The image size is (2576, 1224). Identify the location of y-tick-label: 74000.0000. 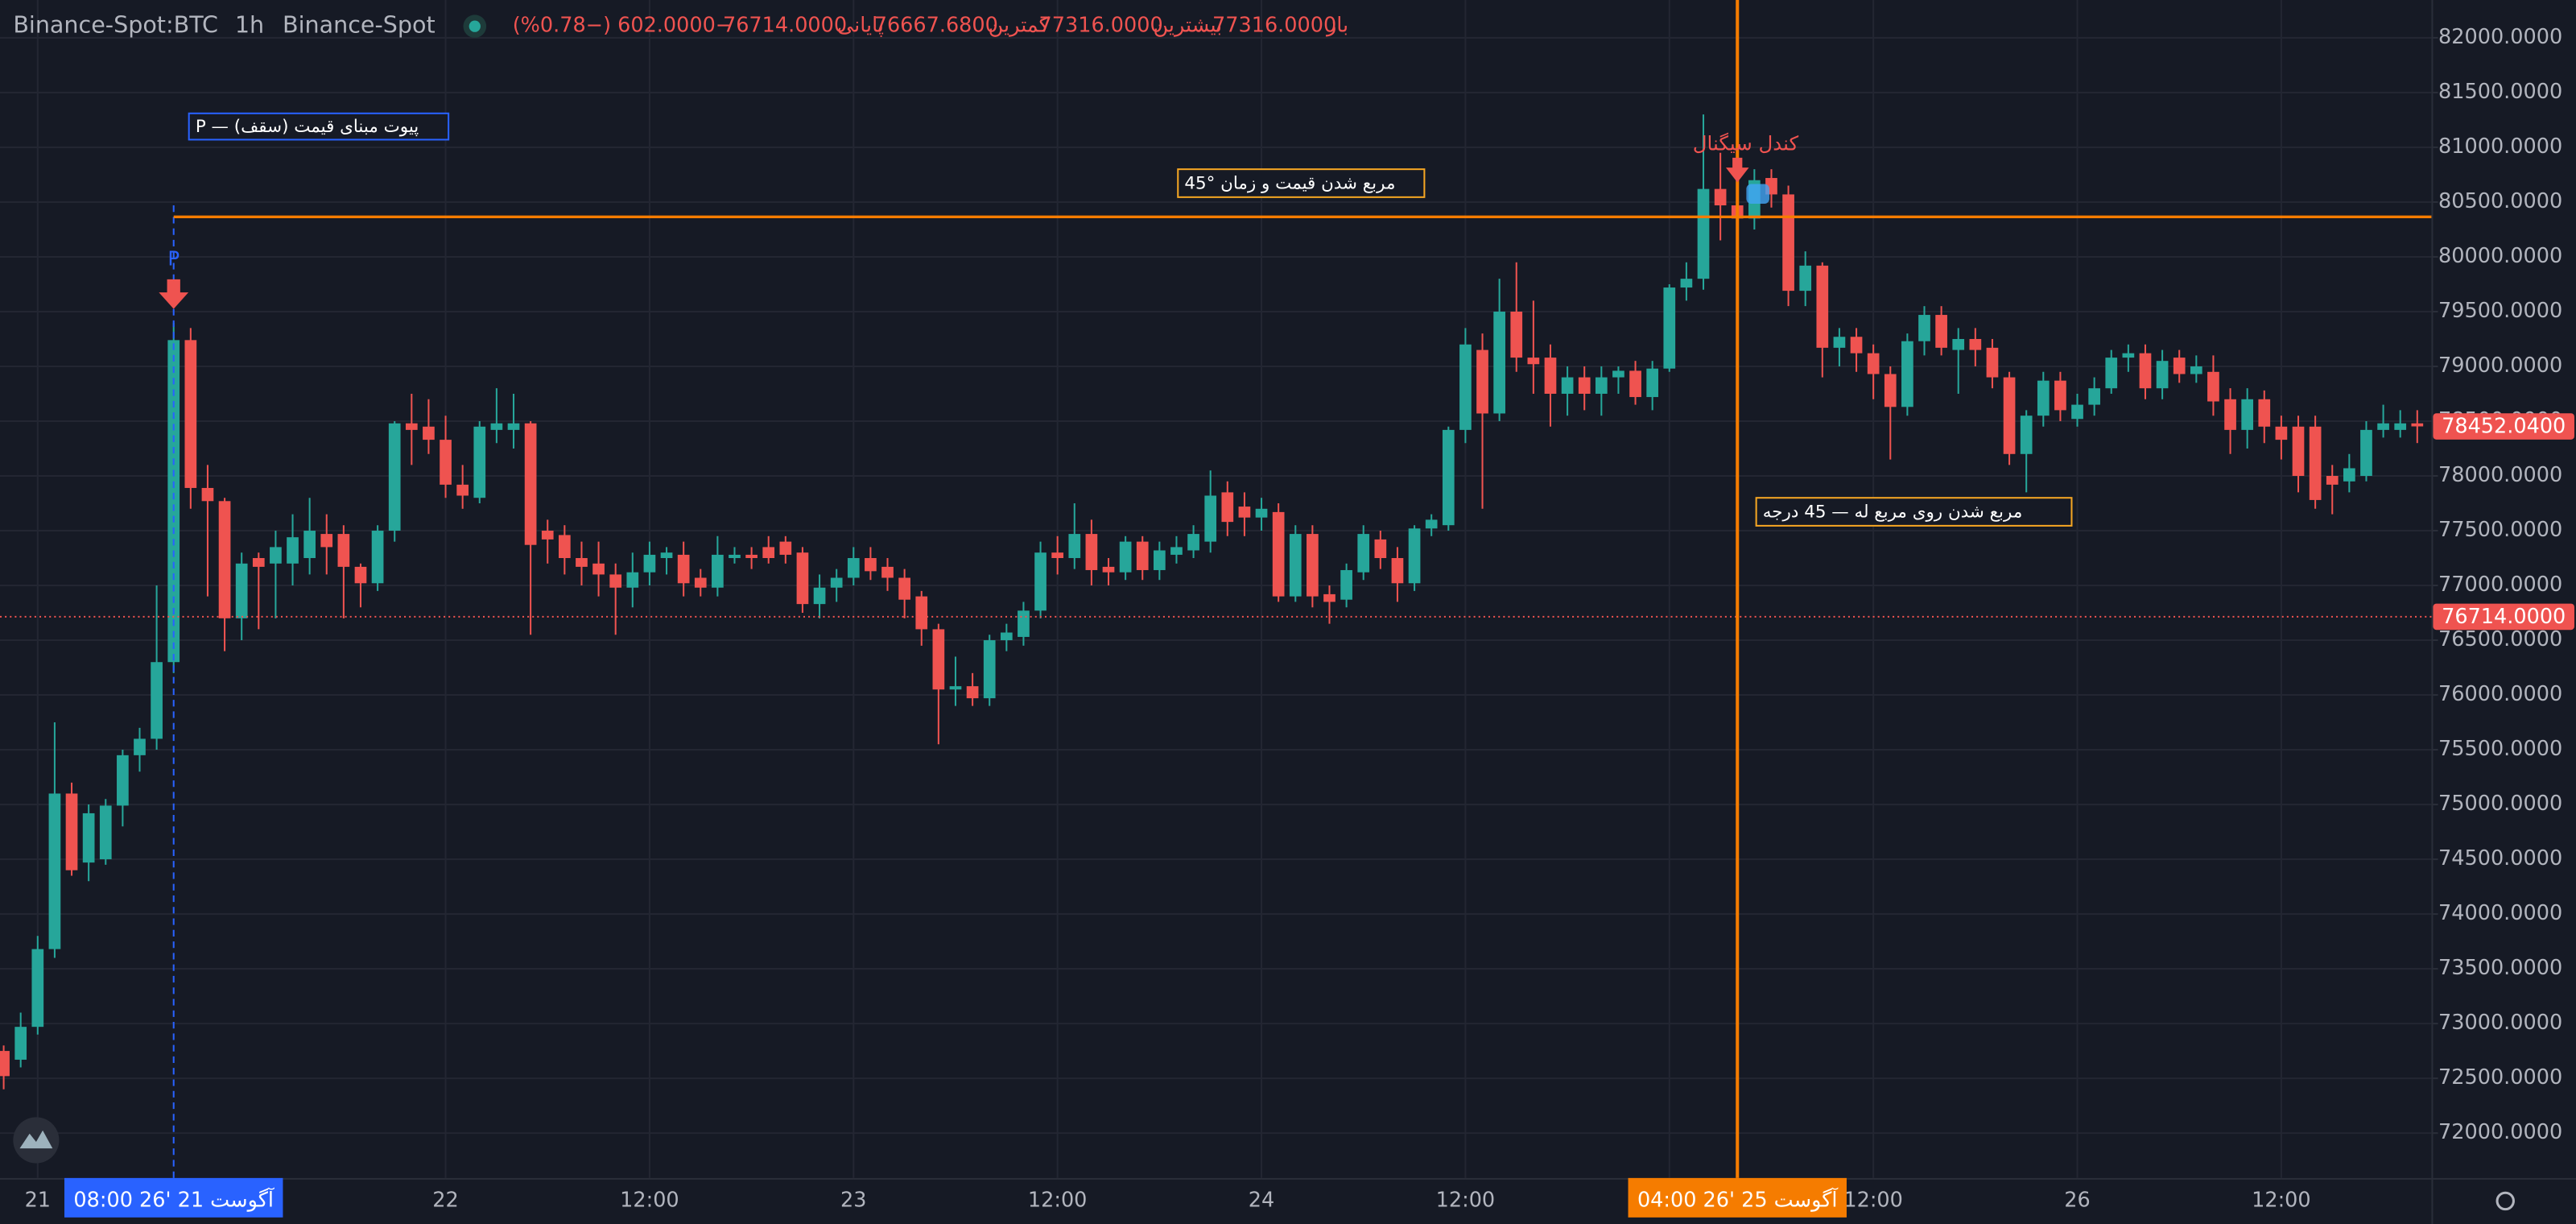
(2500, 913).